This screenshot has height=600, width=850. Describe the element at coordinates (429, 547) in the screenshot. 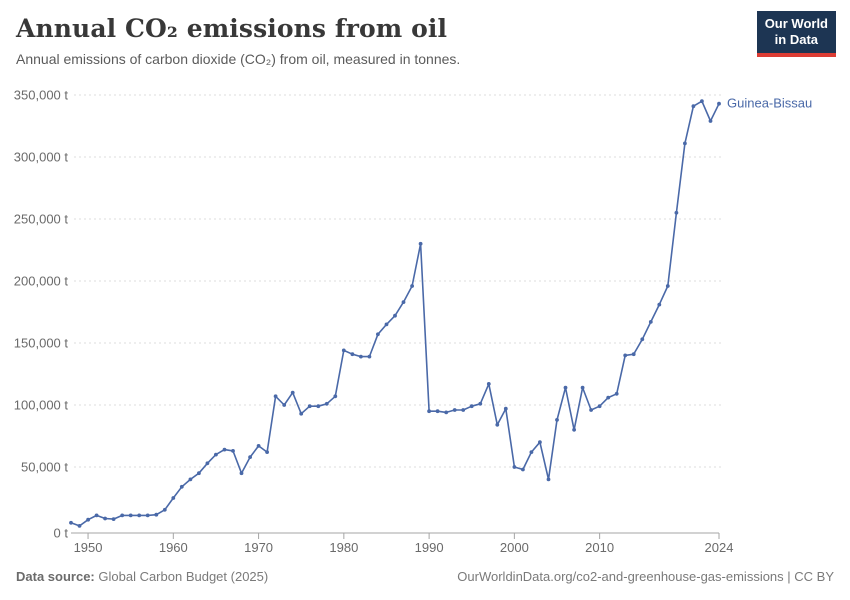

I see `x-tick-label: 1990` at that location.